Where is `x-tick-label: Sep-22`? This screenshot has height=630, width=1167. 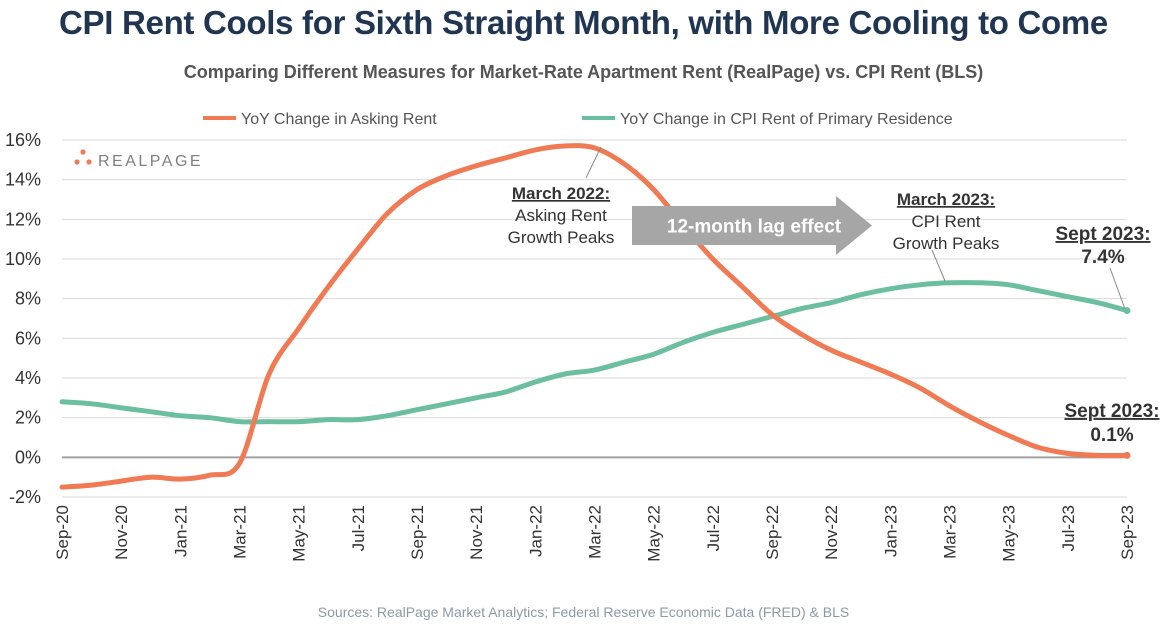 x-tick-label: Sep-22 is located at coordinates (772, 532).